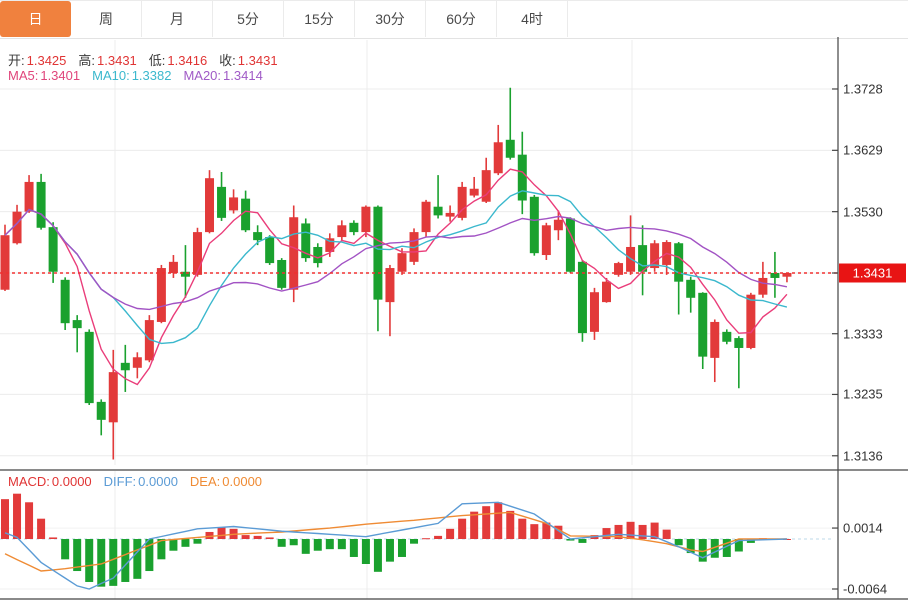 Image resolution: width=908 pixels, height=605 pixels. Describe the element at coordinates (461, 19) in the screenshot. I see `tab-7: 60分` at that location.